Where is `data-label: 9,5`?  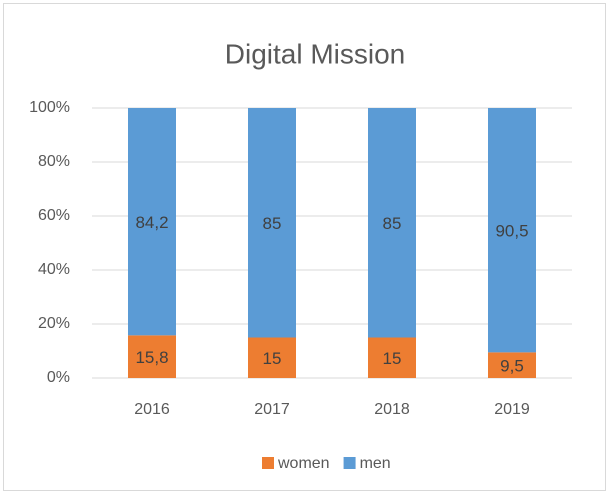 data-label: 9,5 is located at coordinates (512, 366).